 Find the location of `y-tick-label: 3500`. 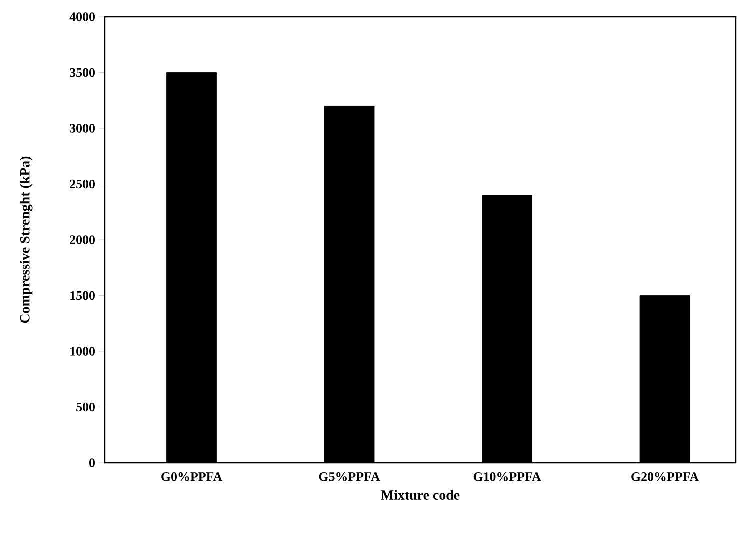

y-tick-label: 3500 is located at coordinates (82, 73).